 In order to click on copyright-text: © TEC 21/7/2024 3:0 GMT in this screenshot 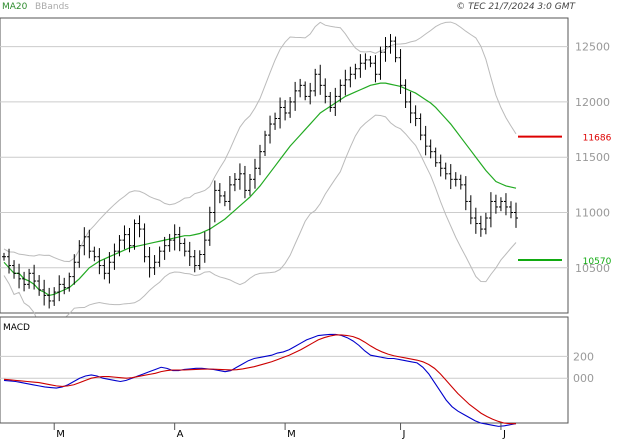, I will do `click(516, 7)`.